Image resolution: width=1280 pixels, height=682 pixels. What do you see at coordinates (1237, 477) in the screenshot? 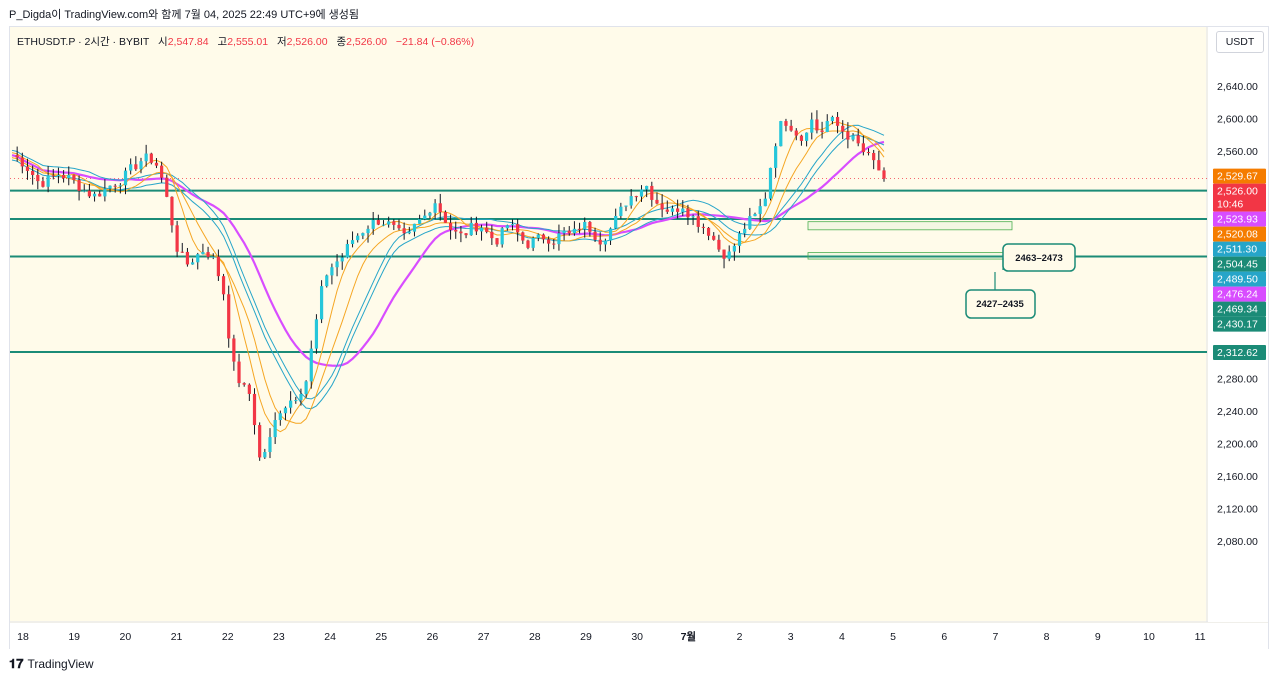
I see `y-tick-label: 2,160.00` at bounding box center [1237, 477].